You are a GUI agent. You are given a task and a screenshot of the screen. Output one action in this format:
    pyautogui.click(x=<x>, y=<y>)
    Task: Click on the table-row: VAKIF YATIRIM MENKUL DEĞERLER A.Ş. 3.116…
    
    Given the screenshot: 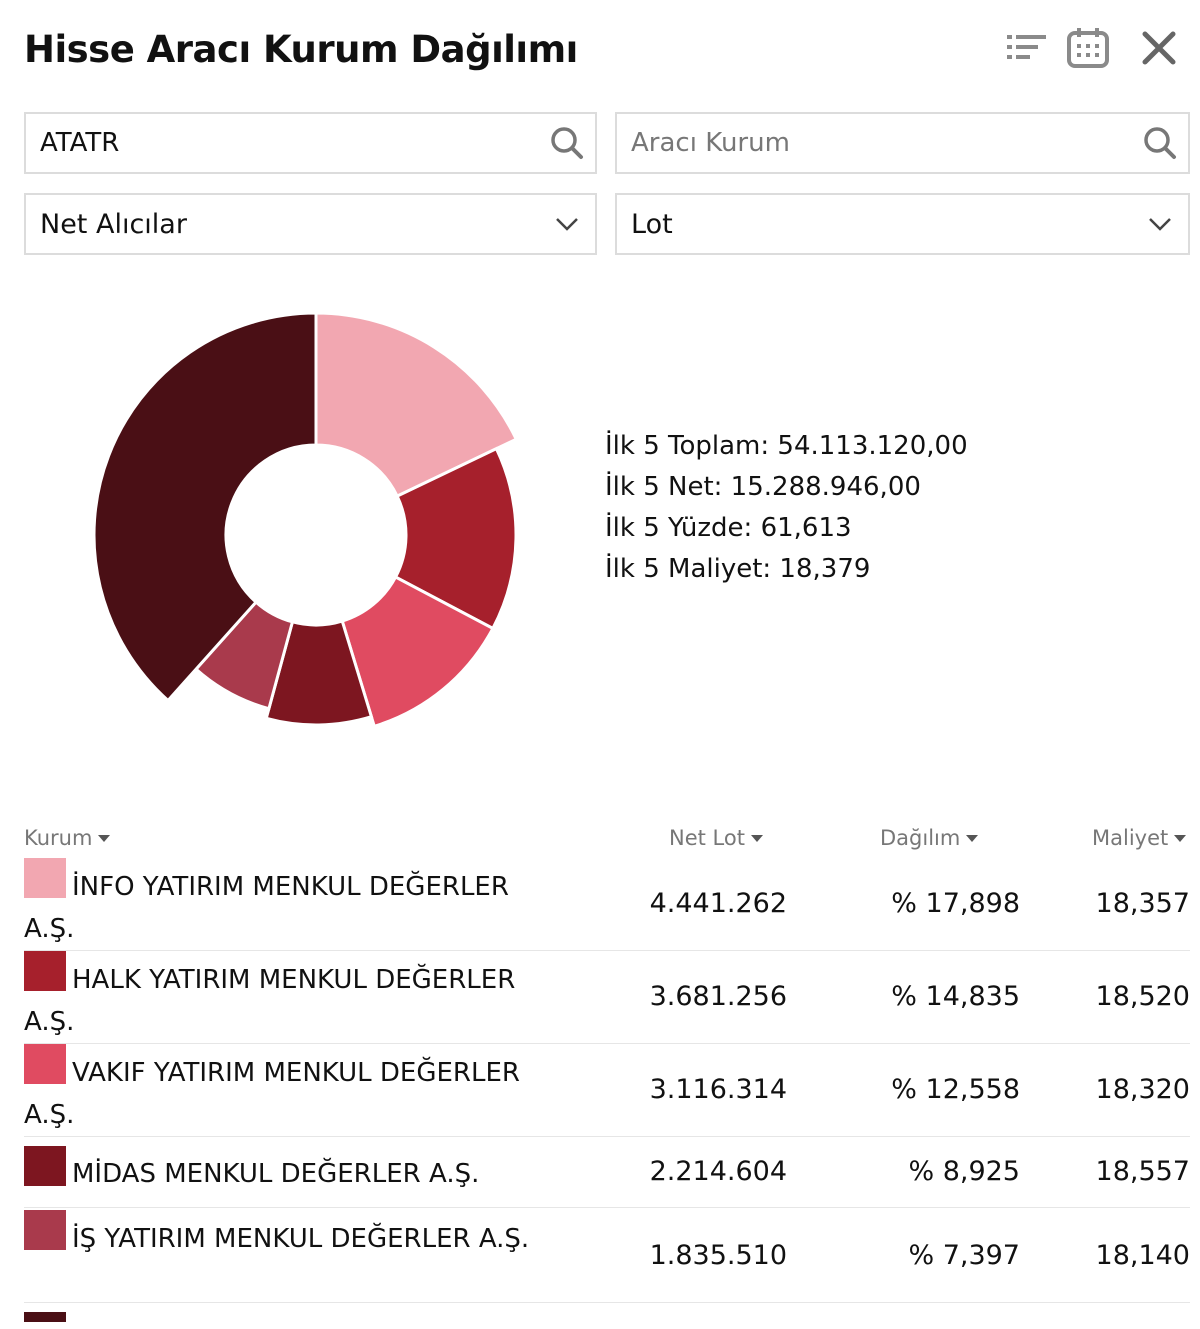 What is the action you would take?
    pyautogui.click(x=607, y=1090)
    